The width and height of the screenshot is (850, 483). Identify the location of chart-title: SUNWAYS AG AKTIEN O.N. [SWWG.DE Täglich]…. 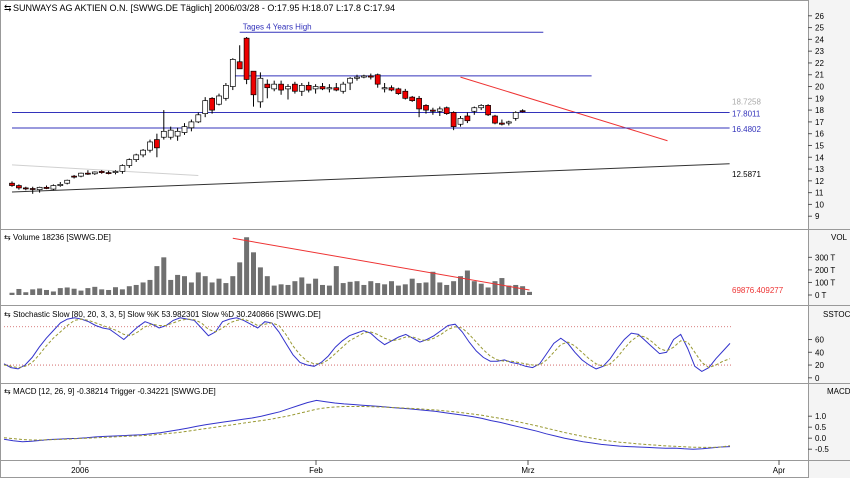
(204, 8).